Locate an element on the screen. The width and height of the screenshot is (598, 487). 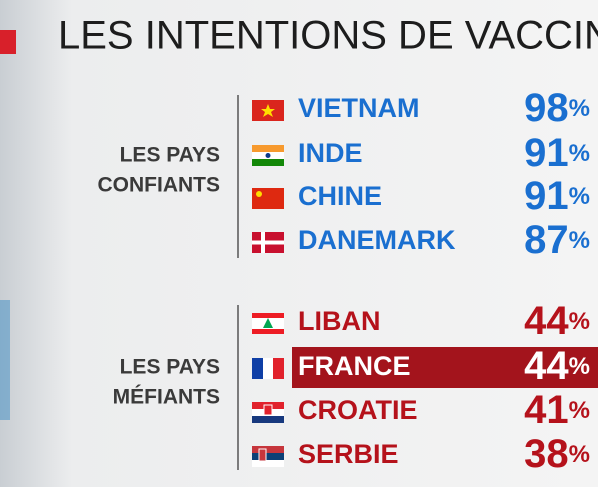
country-name: CHINE is located at coordinates (340, 196).